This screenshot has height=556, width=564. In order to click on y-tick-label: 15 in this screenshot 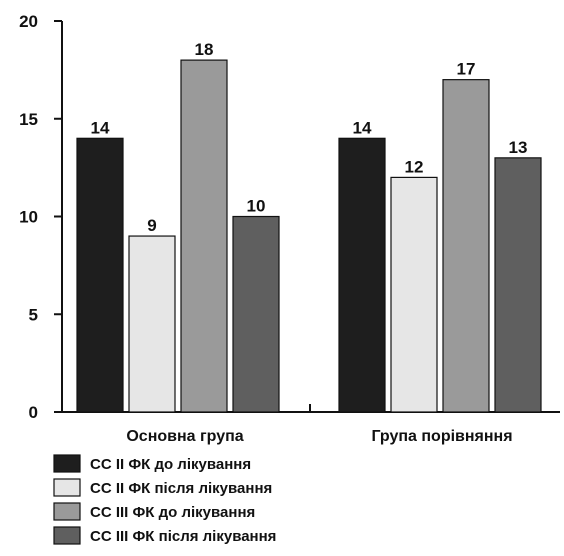, I will do `click(28, 119)`.